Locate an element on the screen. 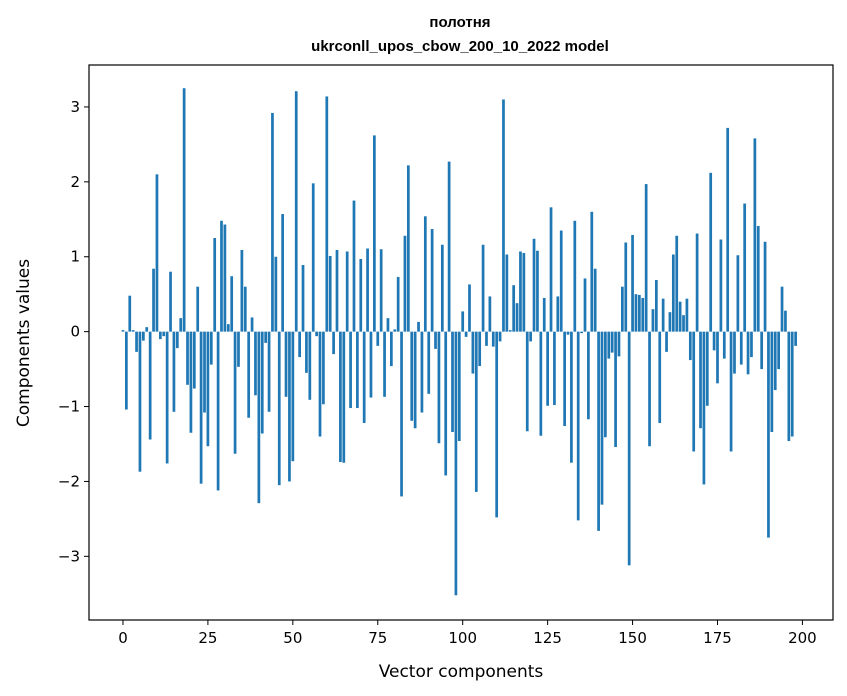 The image size is (847, 696). x-tick-label: 100 is located at coordinates (462, 638).